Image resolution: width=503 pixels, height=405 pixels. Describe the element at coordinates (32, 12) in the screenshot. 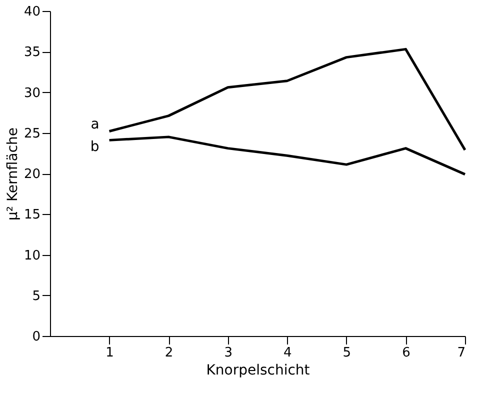

I see `y-tick-label: 40` at that location.